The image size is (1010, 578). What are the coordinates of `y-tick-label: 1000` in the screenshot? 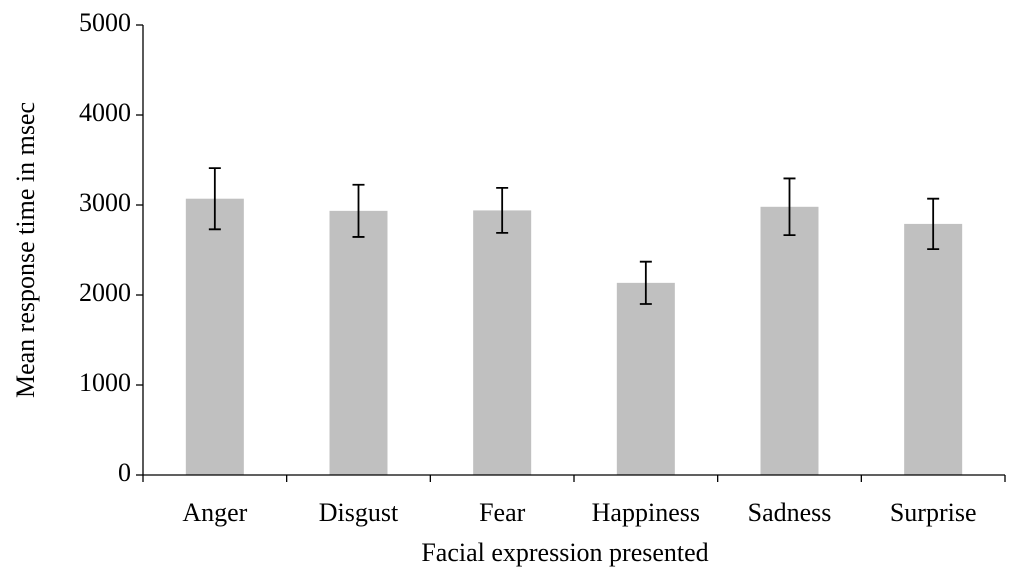 It's located at (105, 382).